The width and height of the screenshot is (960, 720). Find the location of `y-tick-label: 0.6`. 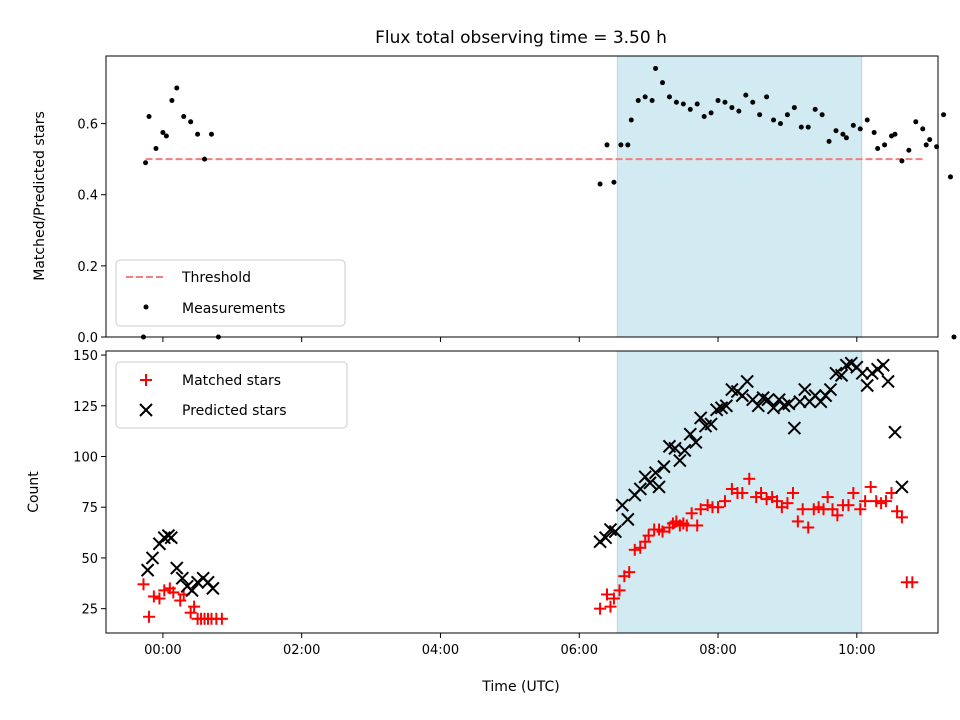

y-tick-label: 0.6 is located at coordinates (87, 125).